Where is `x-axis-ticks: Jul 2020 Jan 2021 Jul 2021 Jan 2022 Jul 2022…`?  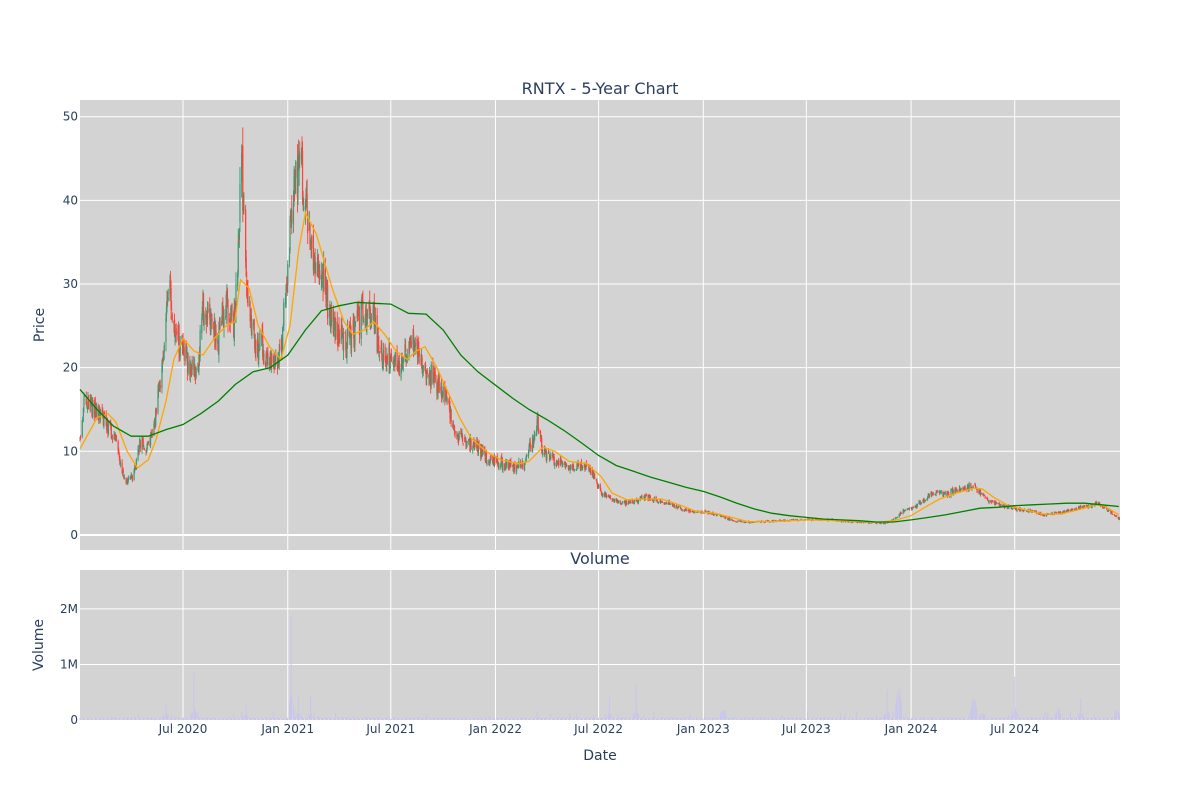 x-axis-ticks: Jul 2020 Jan 2021 Jul 2021 Jan 2022 Jul 2022… is located at coordinates (599, 729).